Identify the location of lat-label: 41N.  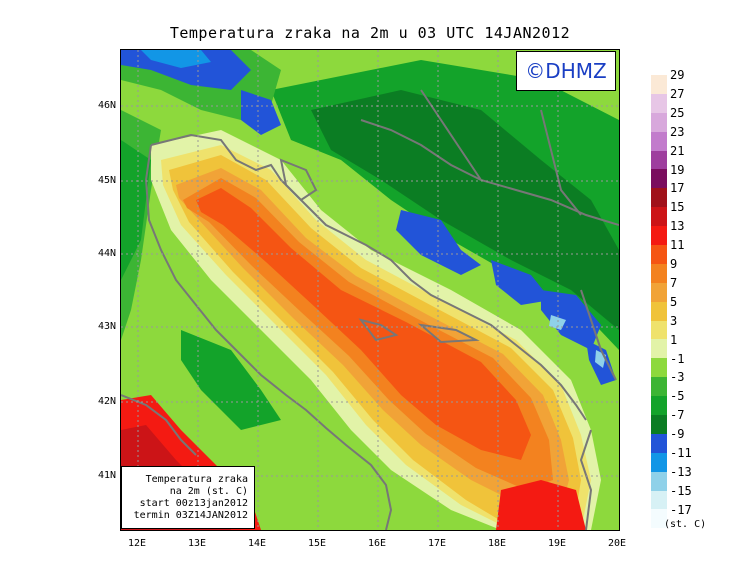
(106, 475).